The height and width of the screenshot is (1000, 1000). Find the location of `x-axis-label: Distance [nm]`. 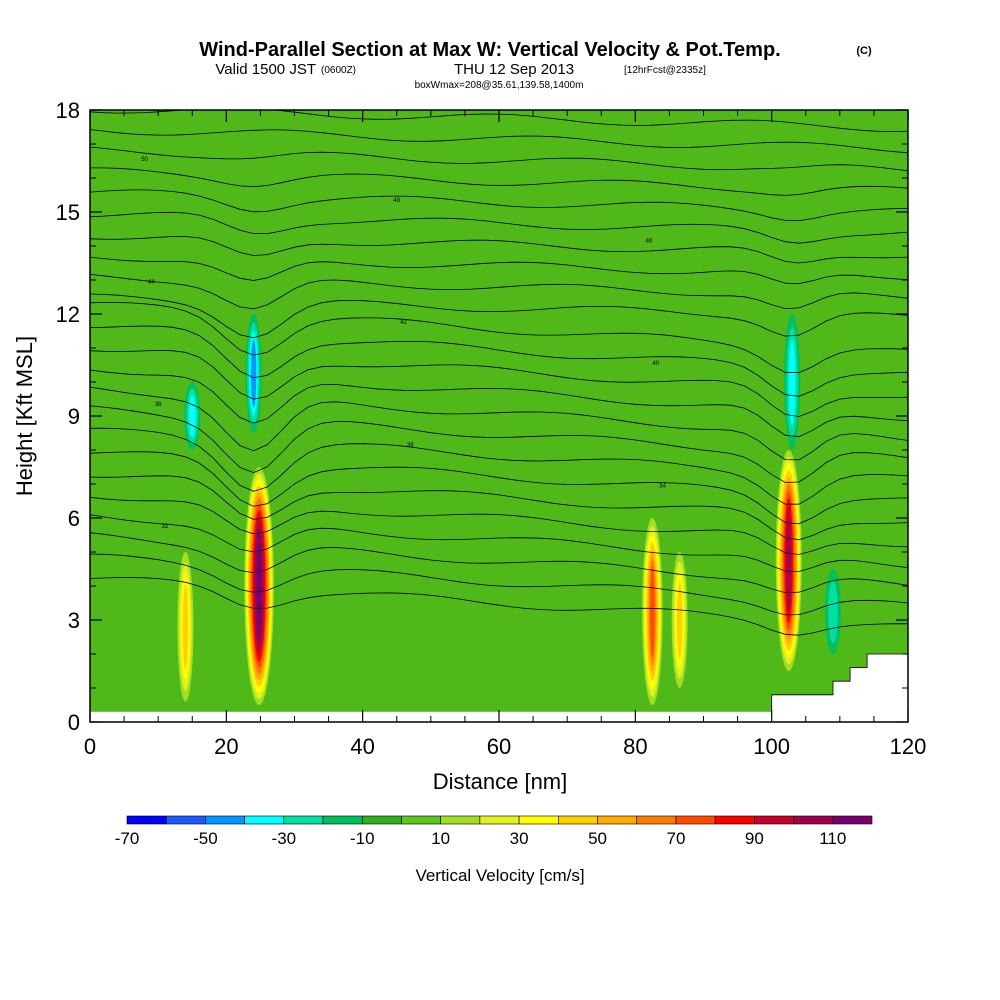

x-axis-label: Distance [nm] is located at coordinates (500, 781).